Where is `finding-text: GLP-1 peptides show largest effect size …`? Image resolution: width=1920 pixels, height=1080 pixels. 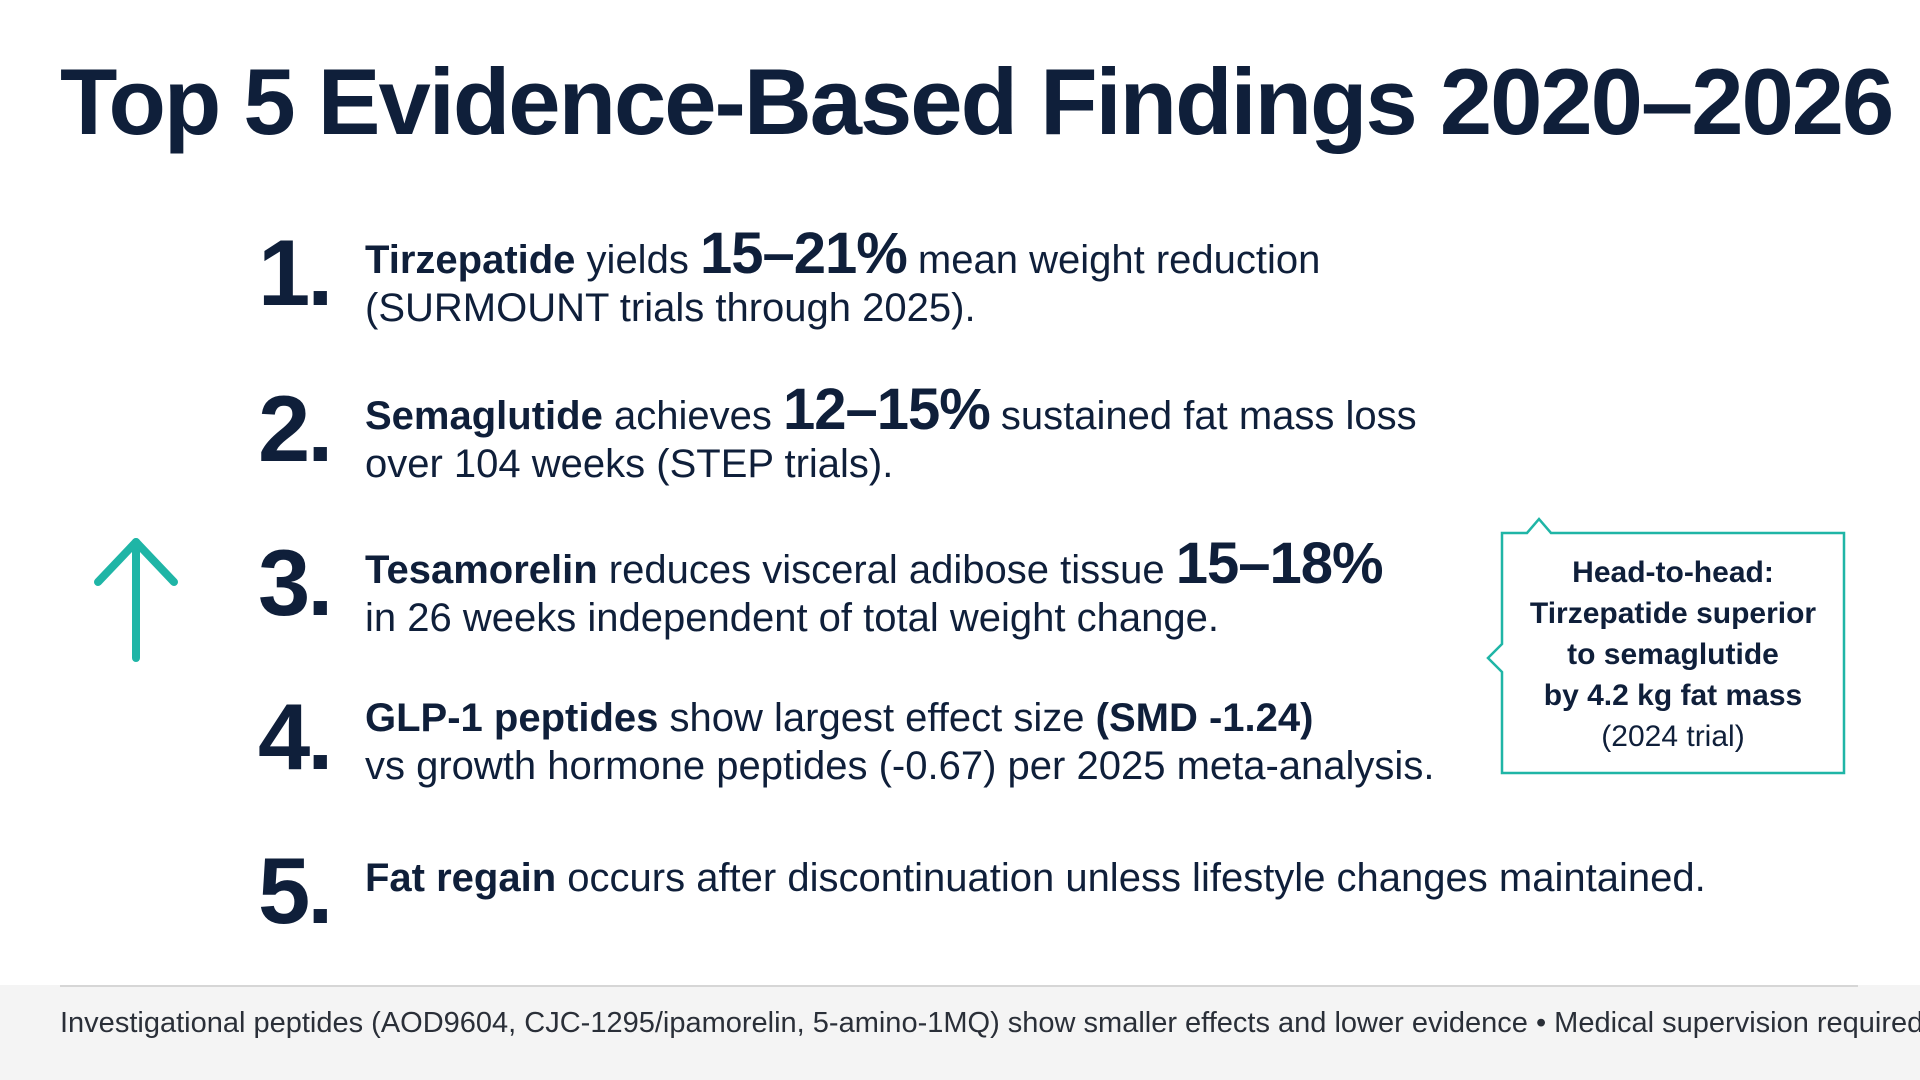
finding-text: GLP-1 peptides show largest effect size … is located at coordinates (899, 742).